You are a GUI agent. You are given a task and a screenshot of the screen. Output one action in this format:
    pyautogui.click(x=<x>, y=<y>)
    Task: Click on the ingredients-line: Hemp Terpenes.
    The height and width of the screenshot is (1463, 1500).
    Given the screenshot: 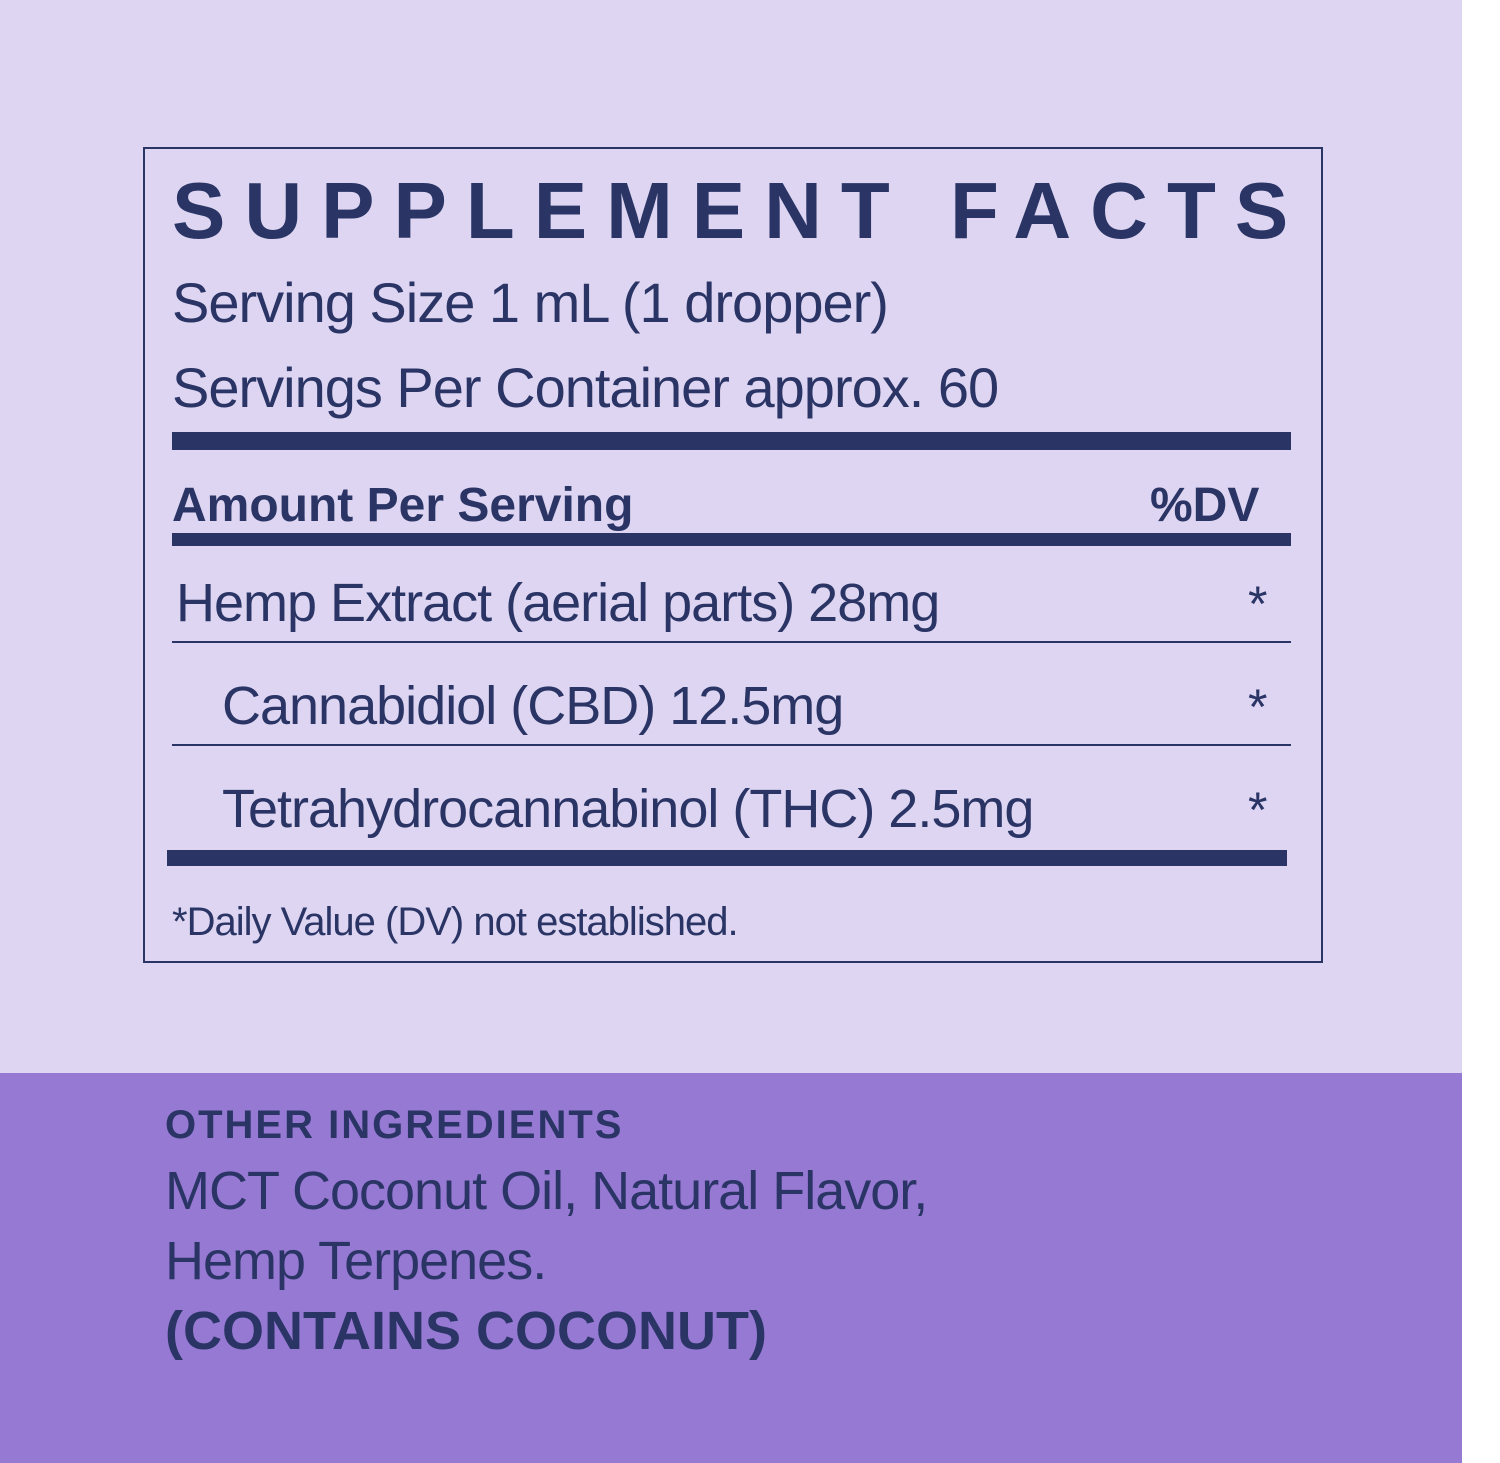 What is the action you would take?
    pyautogui.click(x=356, y=1261)
    